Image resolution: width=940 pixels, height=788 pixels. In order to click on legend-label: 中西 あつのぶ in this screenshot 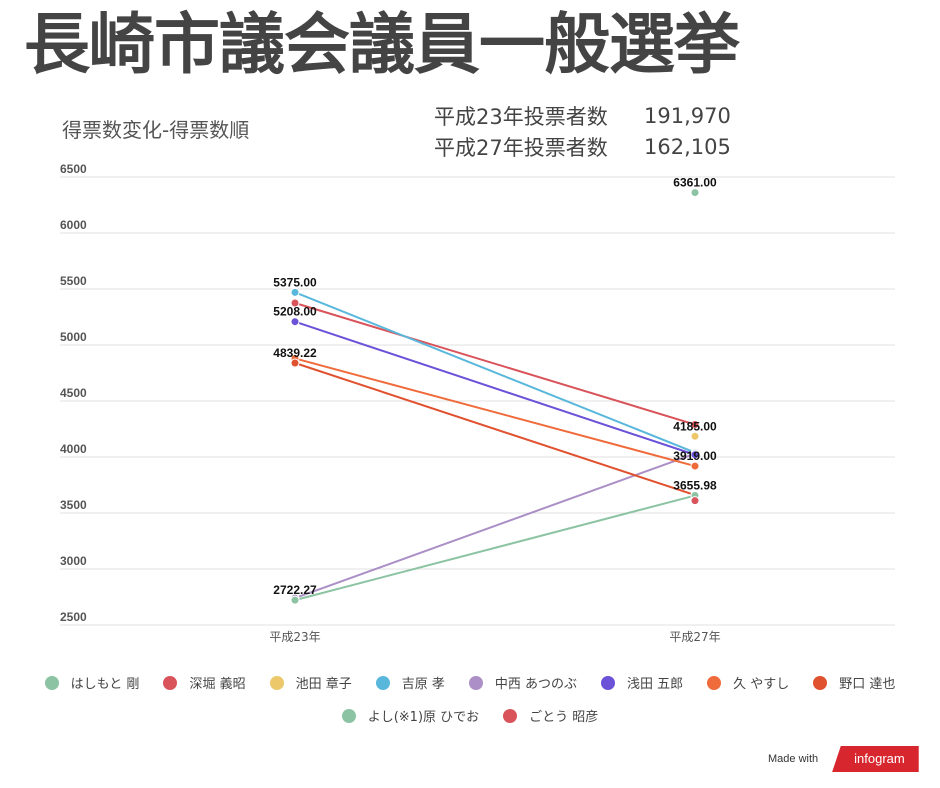, I will do `click(535, 684)`.